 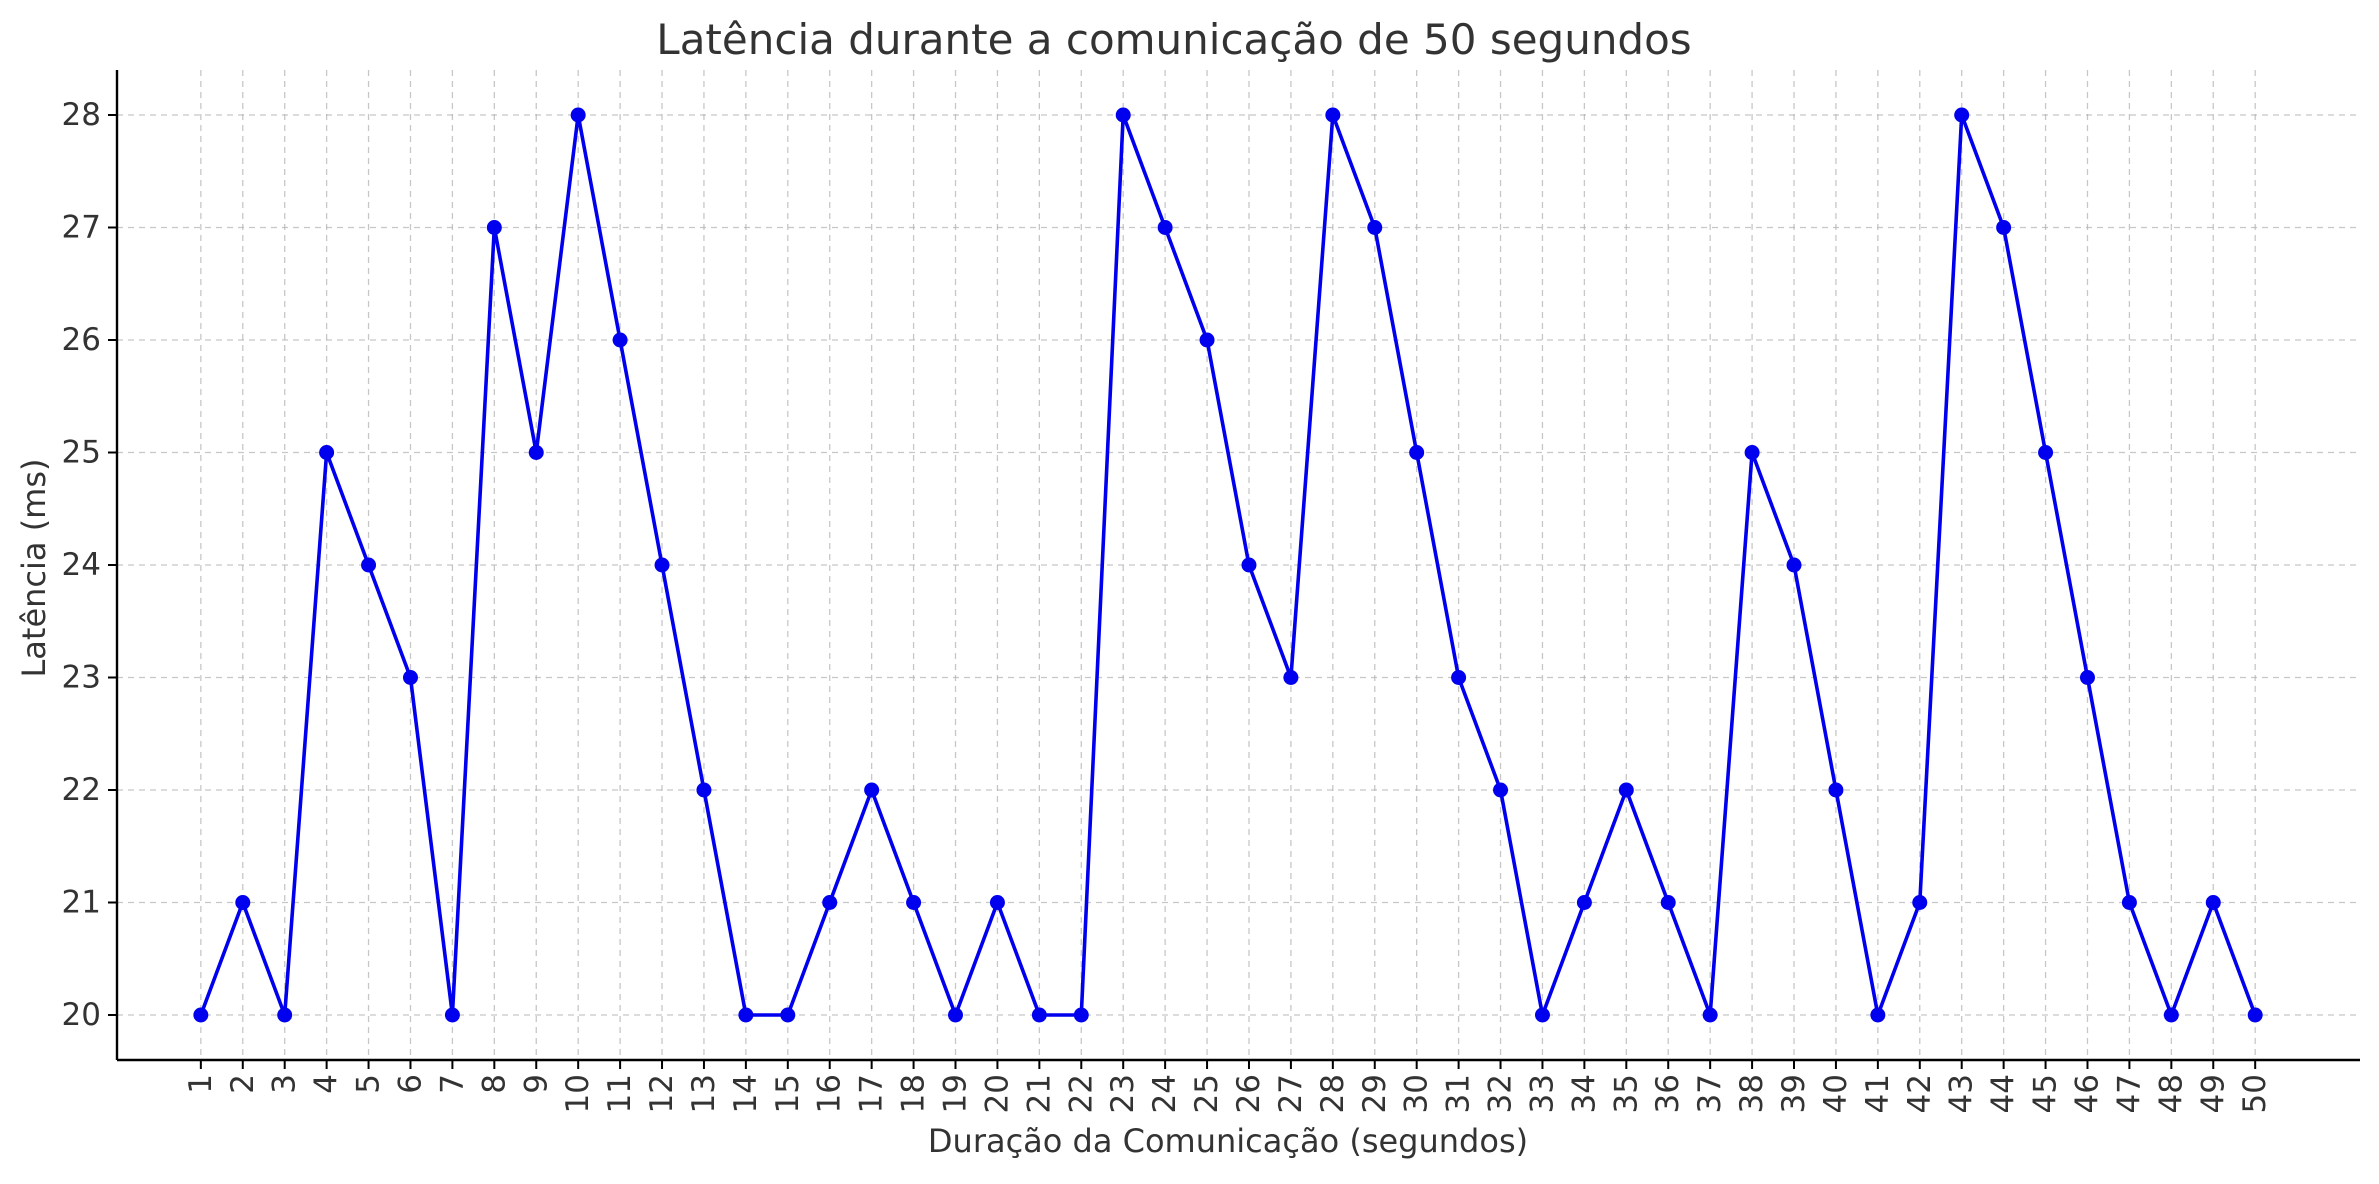 What do you see at coordinates (81, 1015) in the screenshot?
I see `y-tick-label: 20` at bounding box center [81, 1015].